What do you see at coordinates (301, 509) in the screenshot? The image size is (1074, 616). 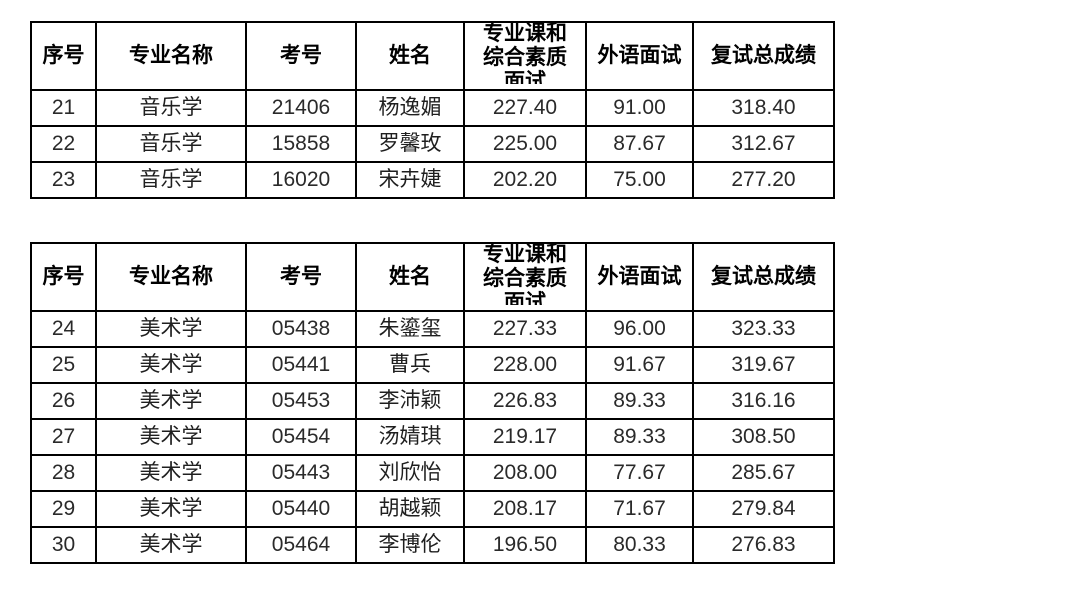 I see `cell-exam-no: 05440` at bounding box center [301, 509].